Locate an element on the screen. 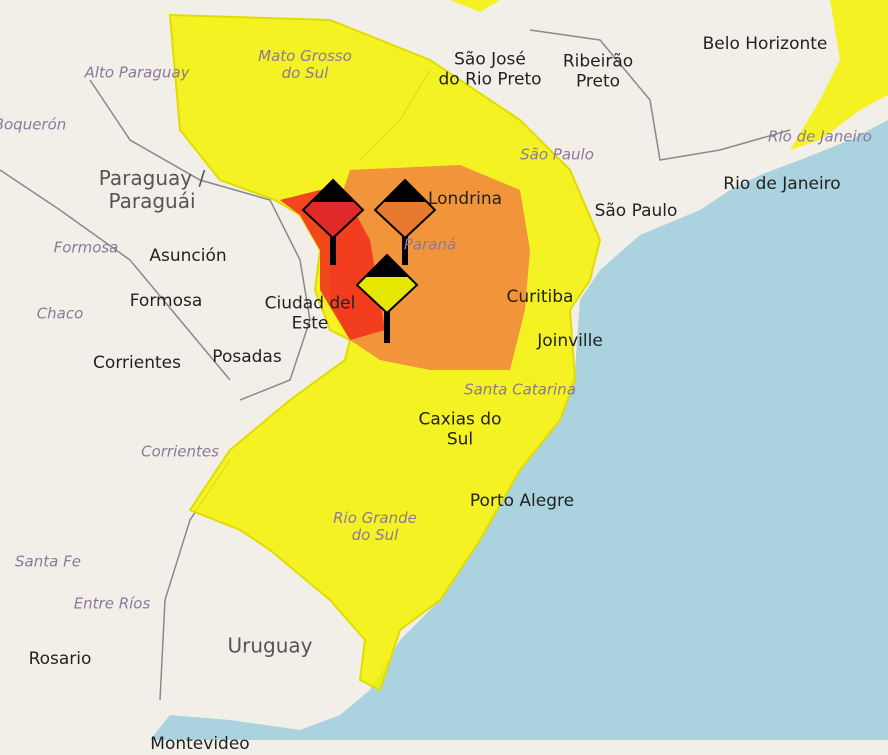 This screenshot has height=755, width=888. city-label: Curitiba is located at coordinates (540, 297).